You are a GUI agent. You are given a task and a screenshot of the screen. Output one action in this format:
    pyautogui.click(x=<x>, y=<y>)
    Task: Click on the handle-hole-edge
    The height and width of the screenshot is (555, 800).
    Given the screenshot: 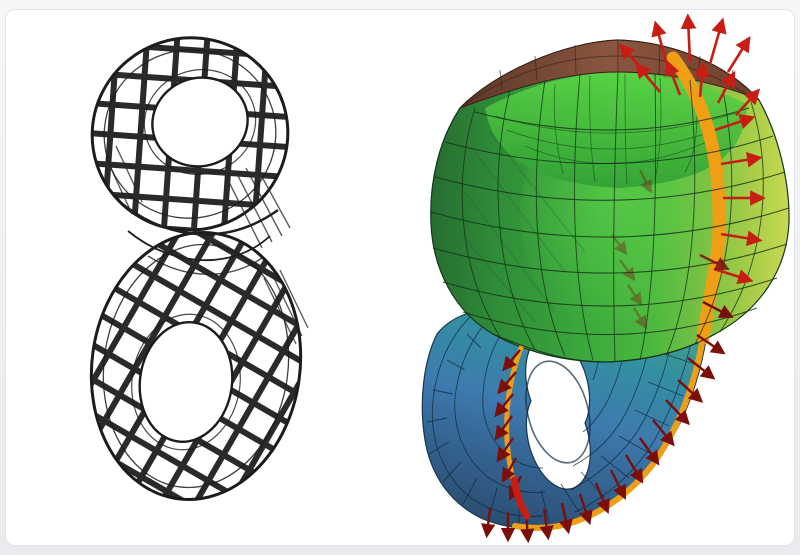 What is the action you would take?
    pyautogui.click(x=558, y=412)
    